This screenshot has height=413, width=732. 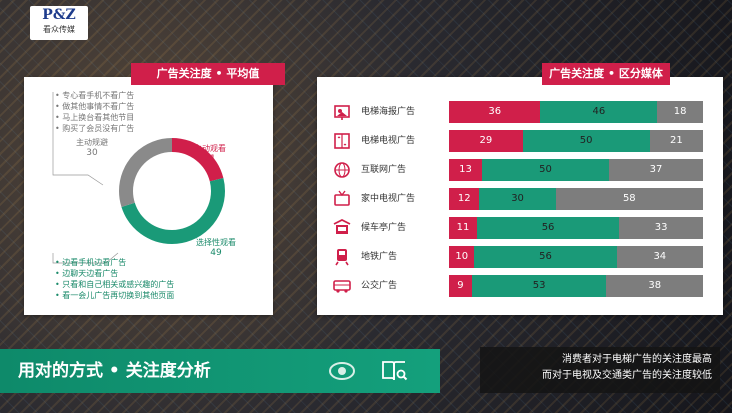 What do you see at coordinates (462, 257) in the screenshot?
I see `bar-segment-active: 10` at bounding box center [462, 257].